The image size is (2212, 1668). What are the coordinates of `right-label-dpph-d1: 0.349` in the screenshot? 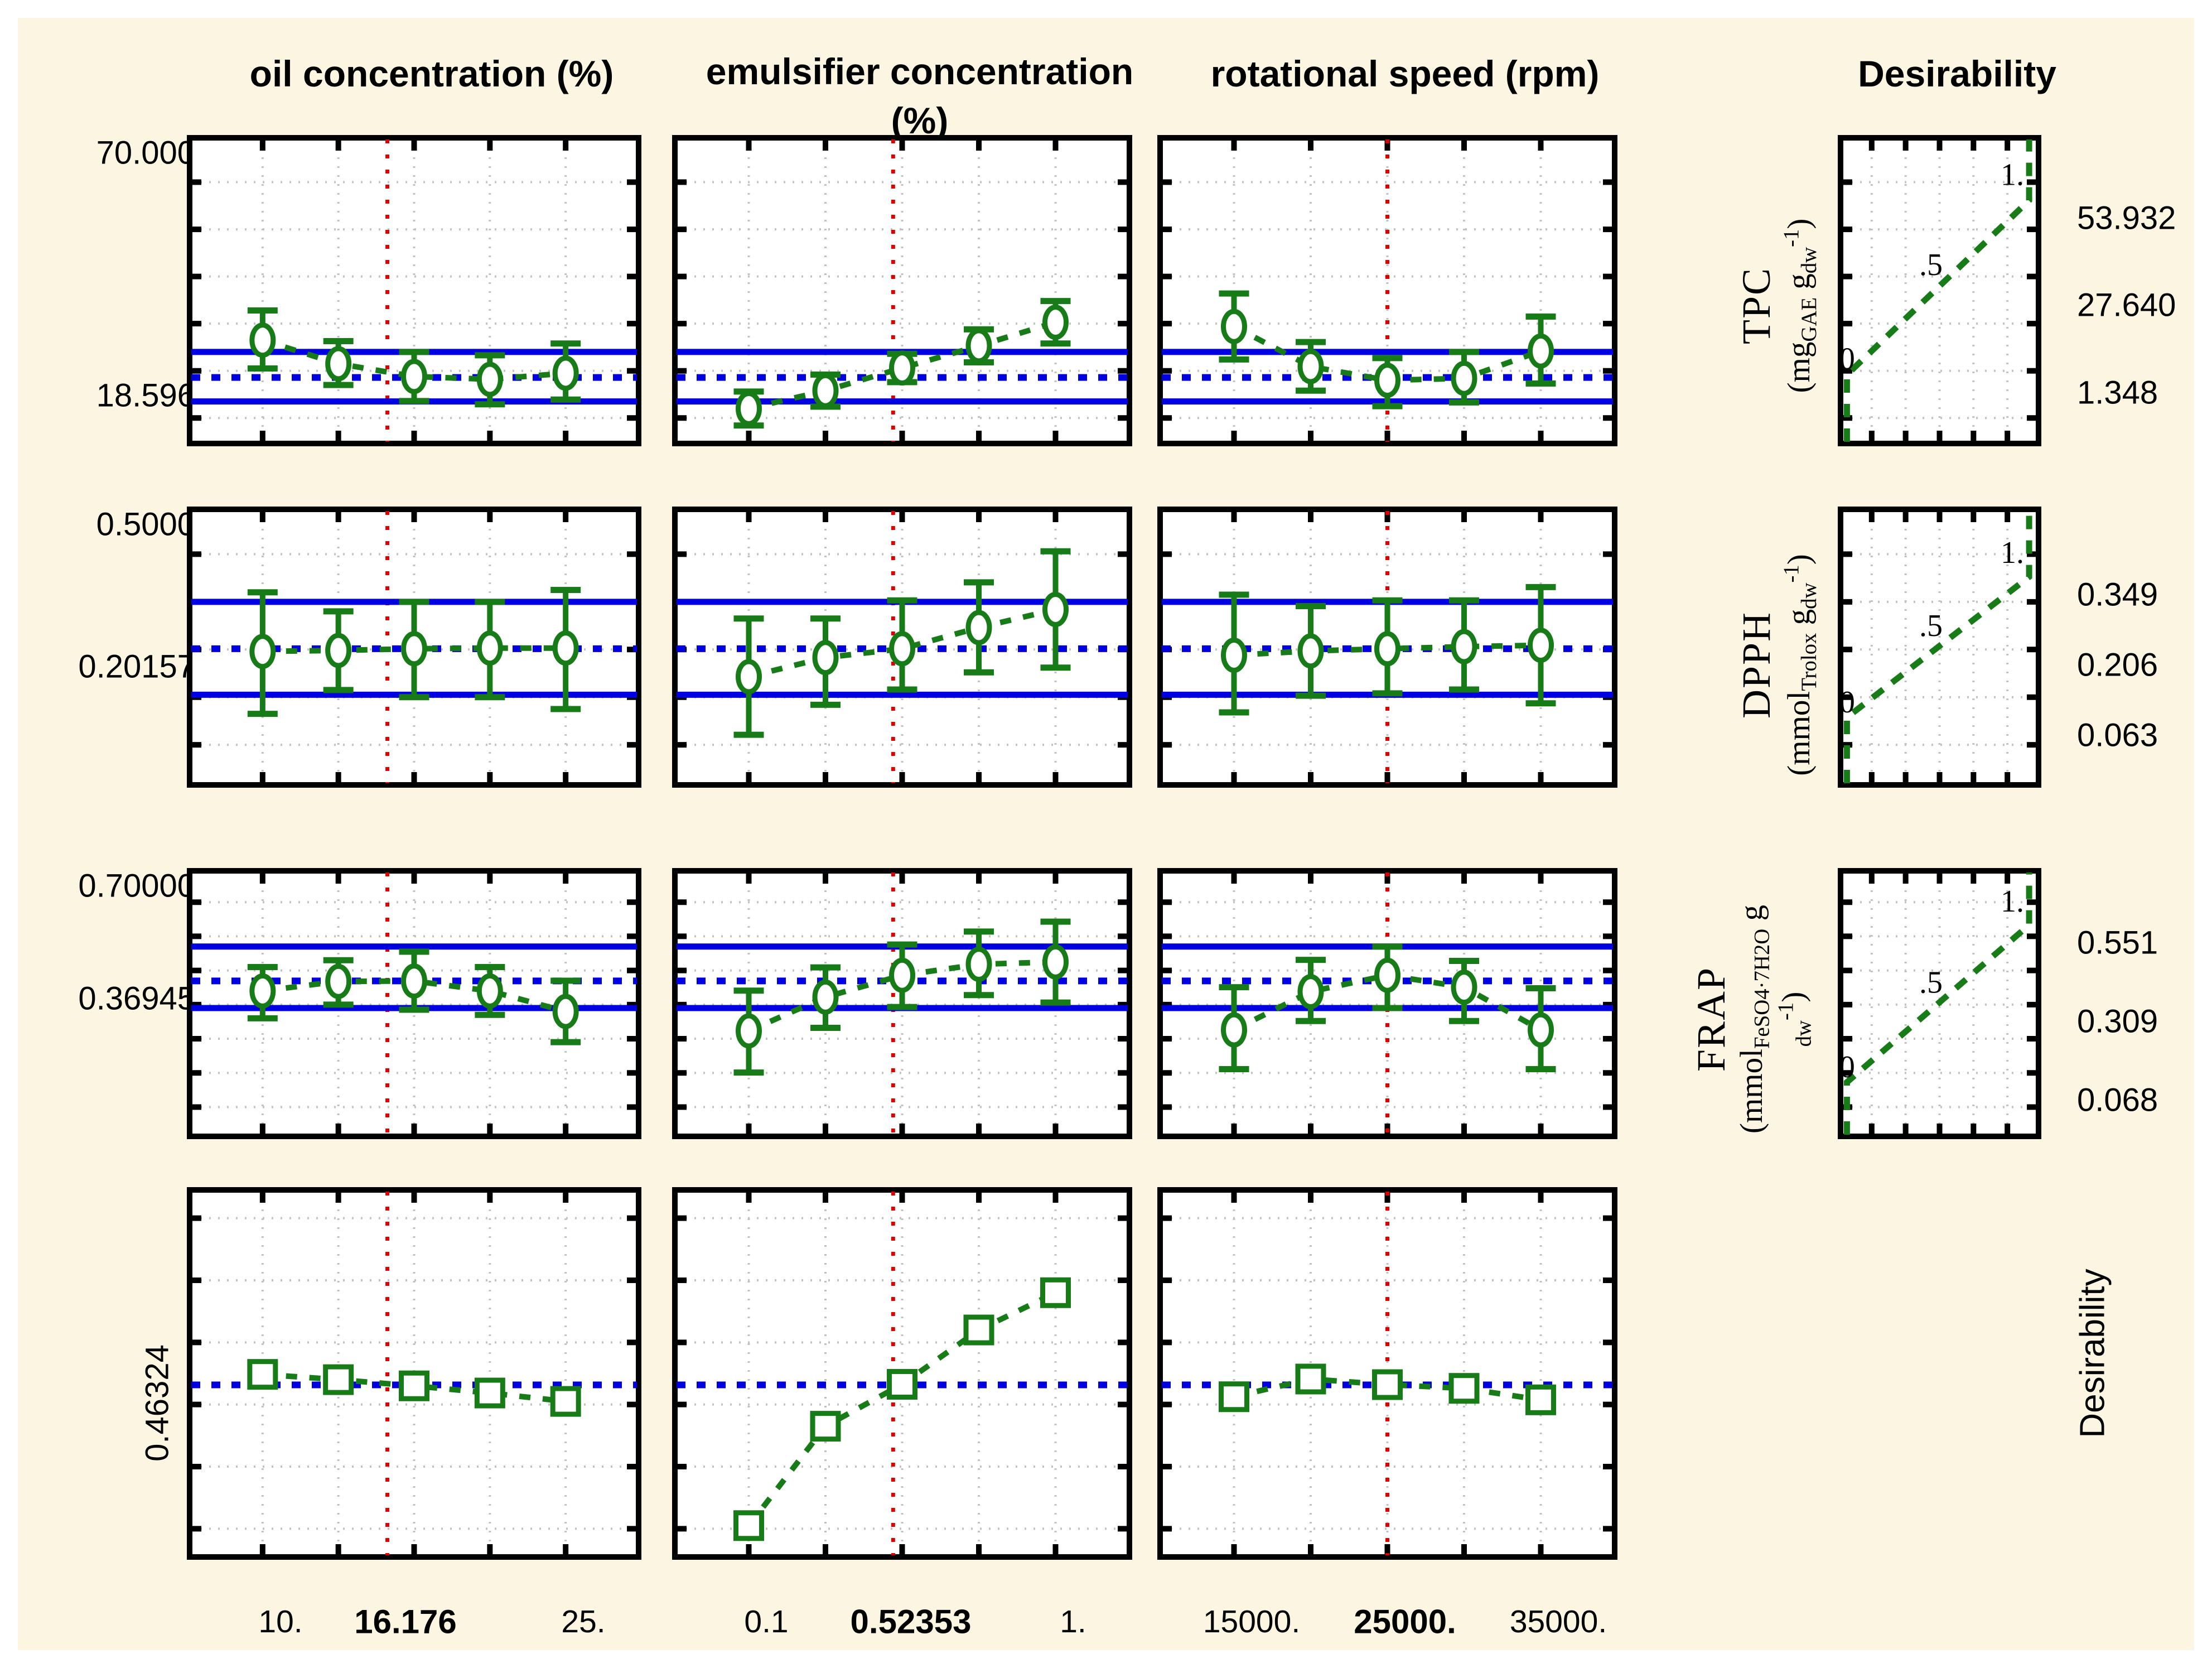 It's located at (2117, 595).